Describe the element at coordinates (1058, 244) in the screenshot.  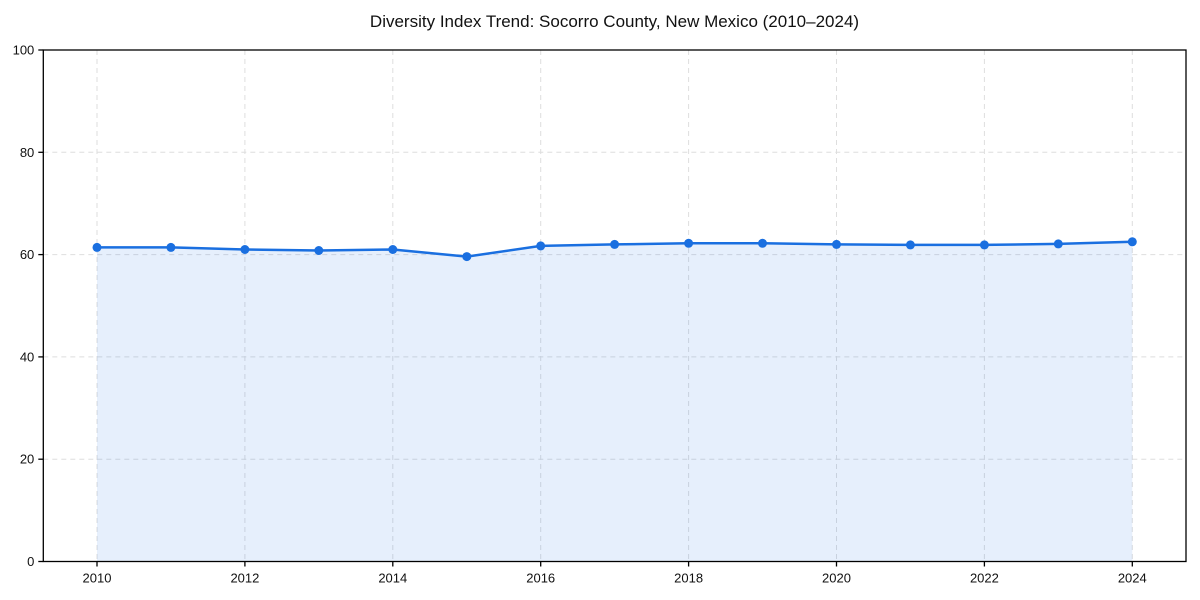
I see `data-point-2023` at that location.